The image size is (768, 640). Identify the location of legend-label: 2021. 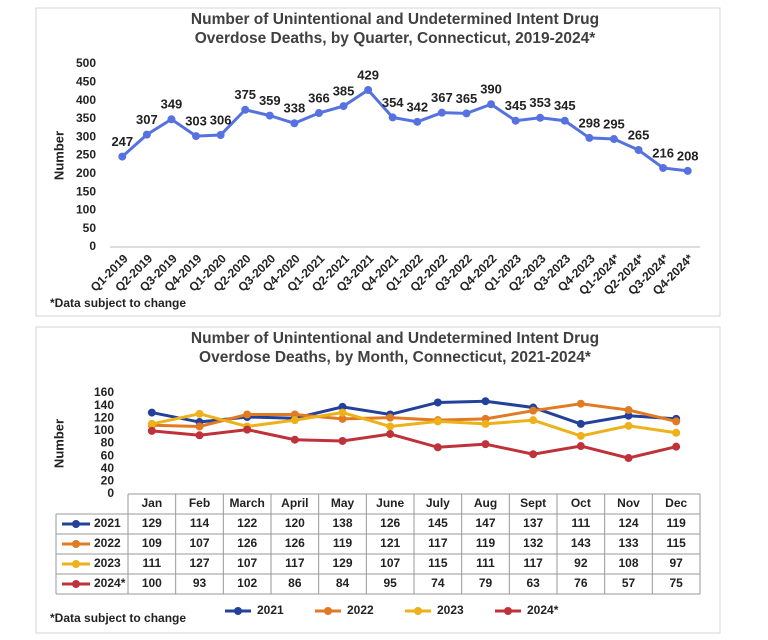
(270, 610).